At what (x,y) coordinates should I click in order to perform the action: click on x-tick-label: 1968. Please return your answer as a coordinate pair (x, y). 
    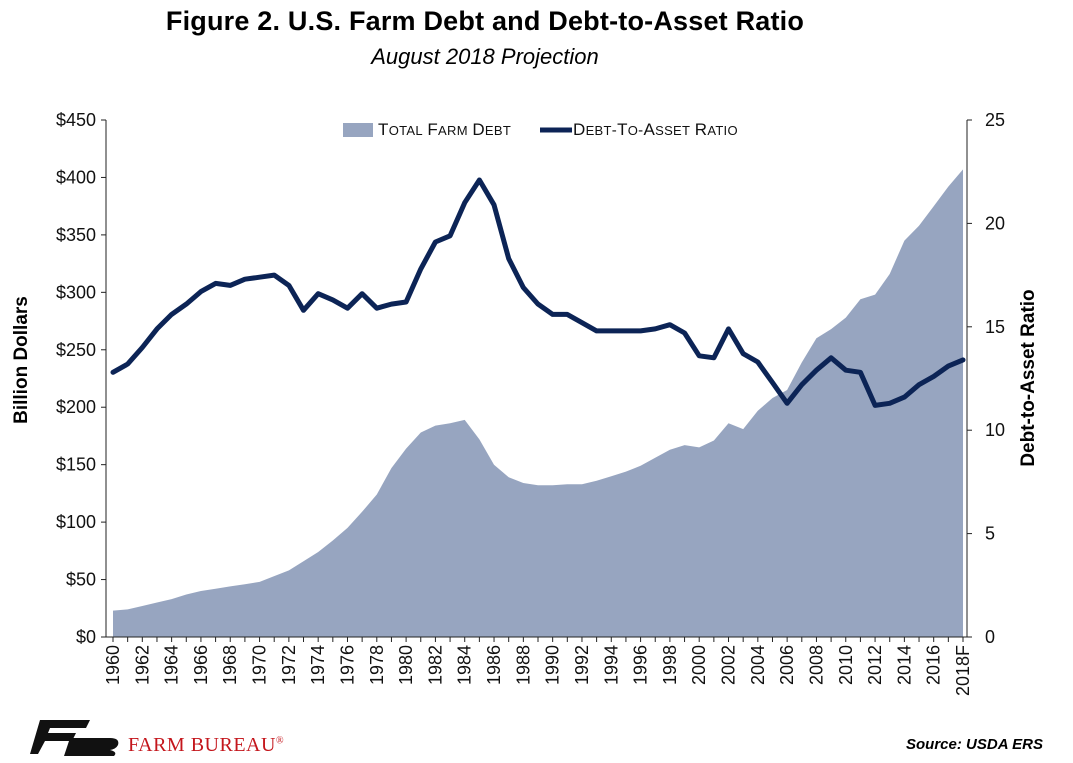
    Looking at the image, I should click on (230, 665).